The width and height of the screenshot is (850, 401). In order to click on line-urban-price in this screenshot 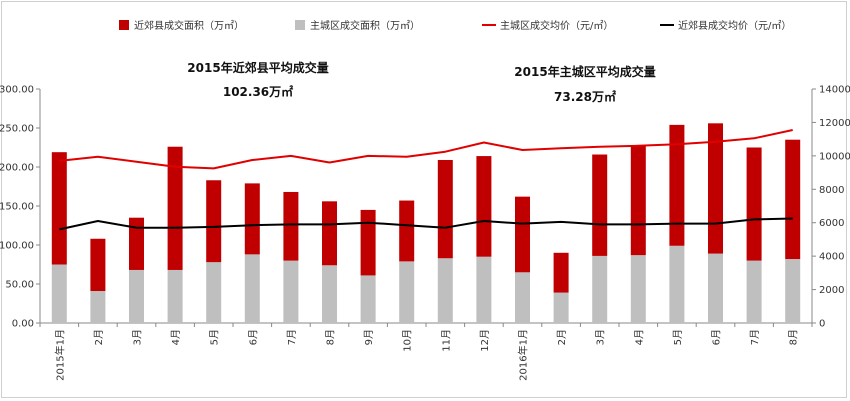, I will do `click(426, 149)`.